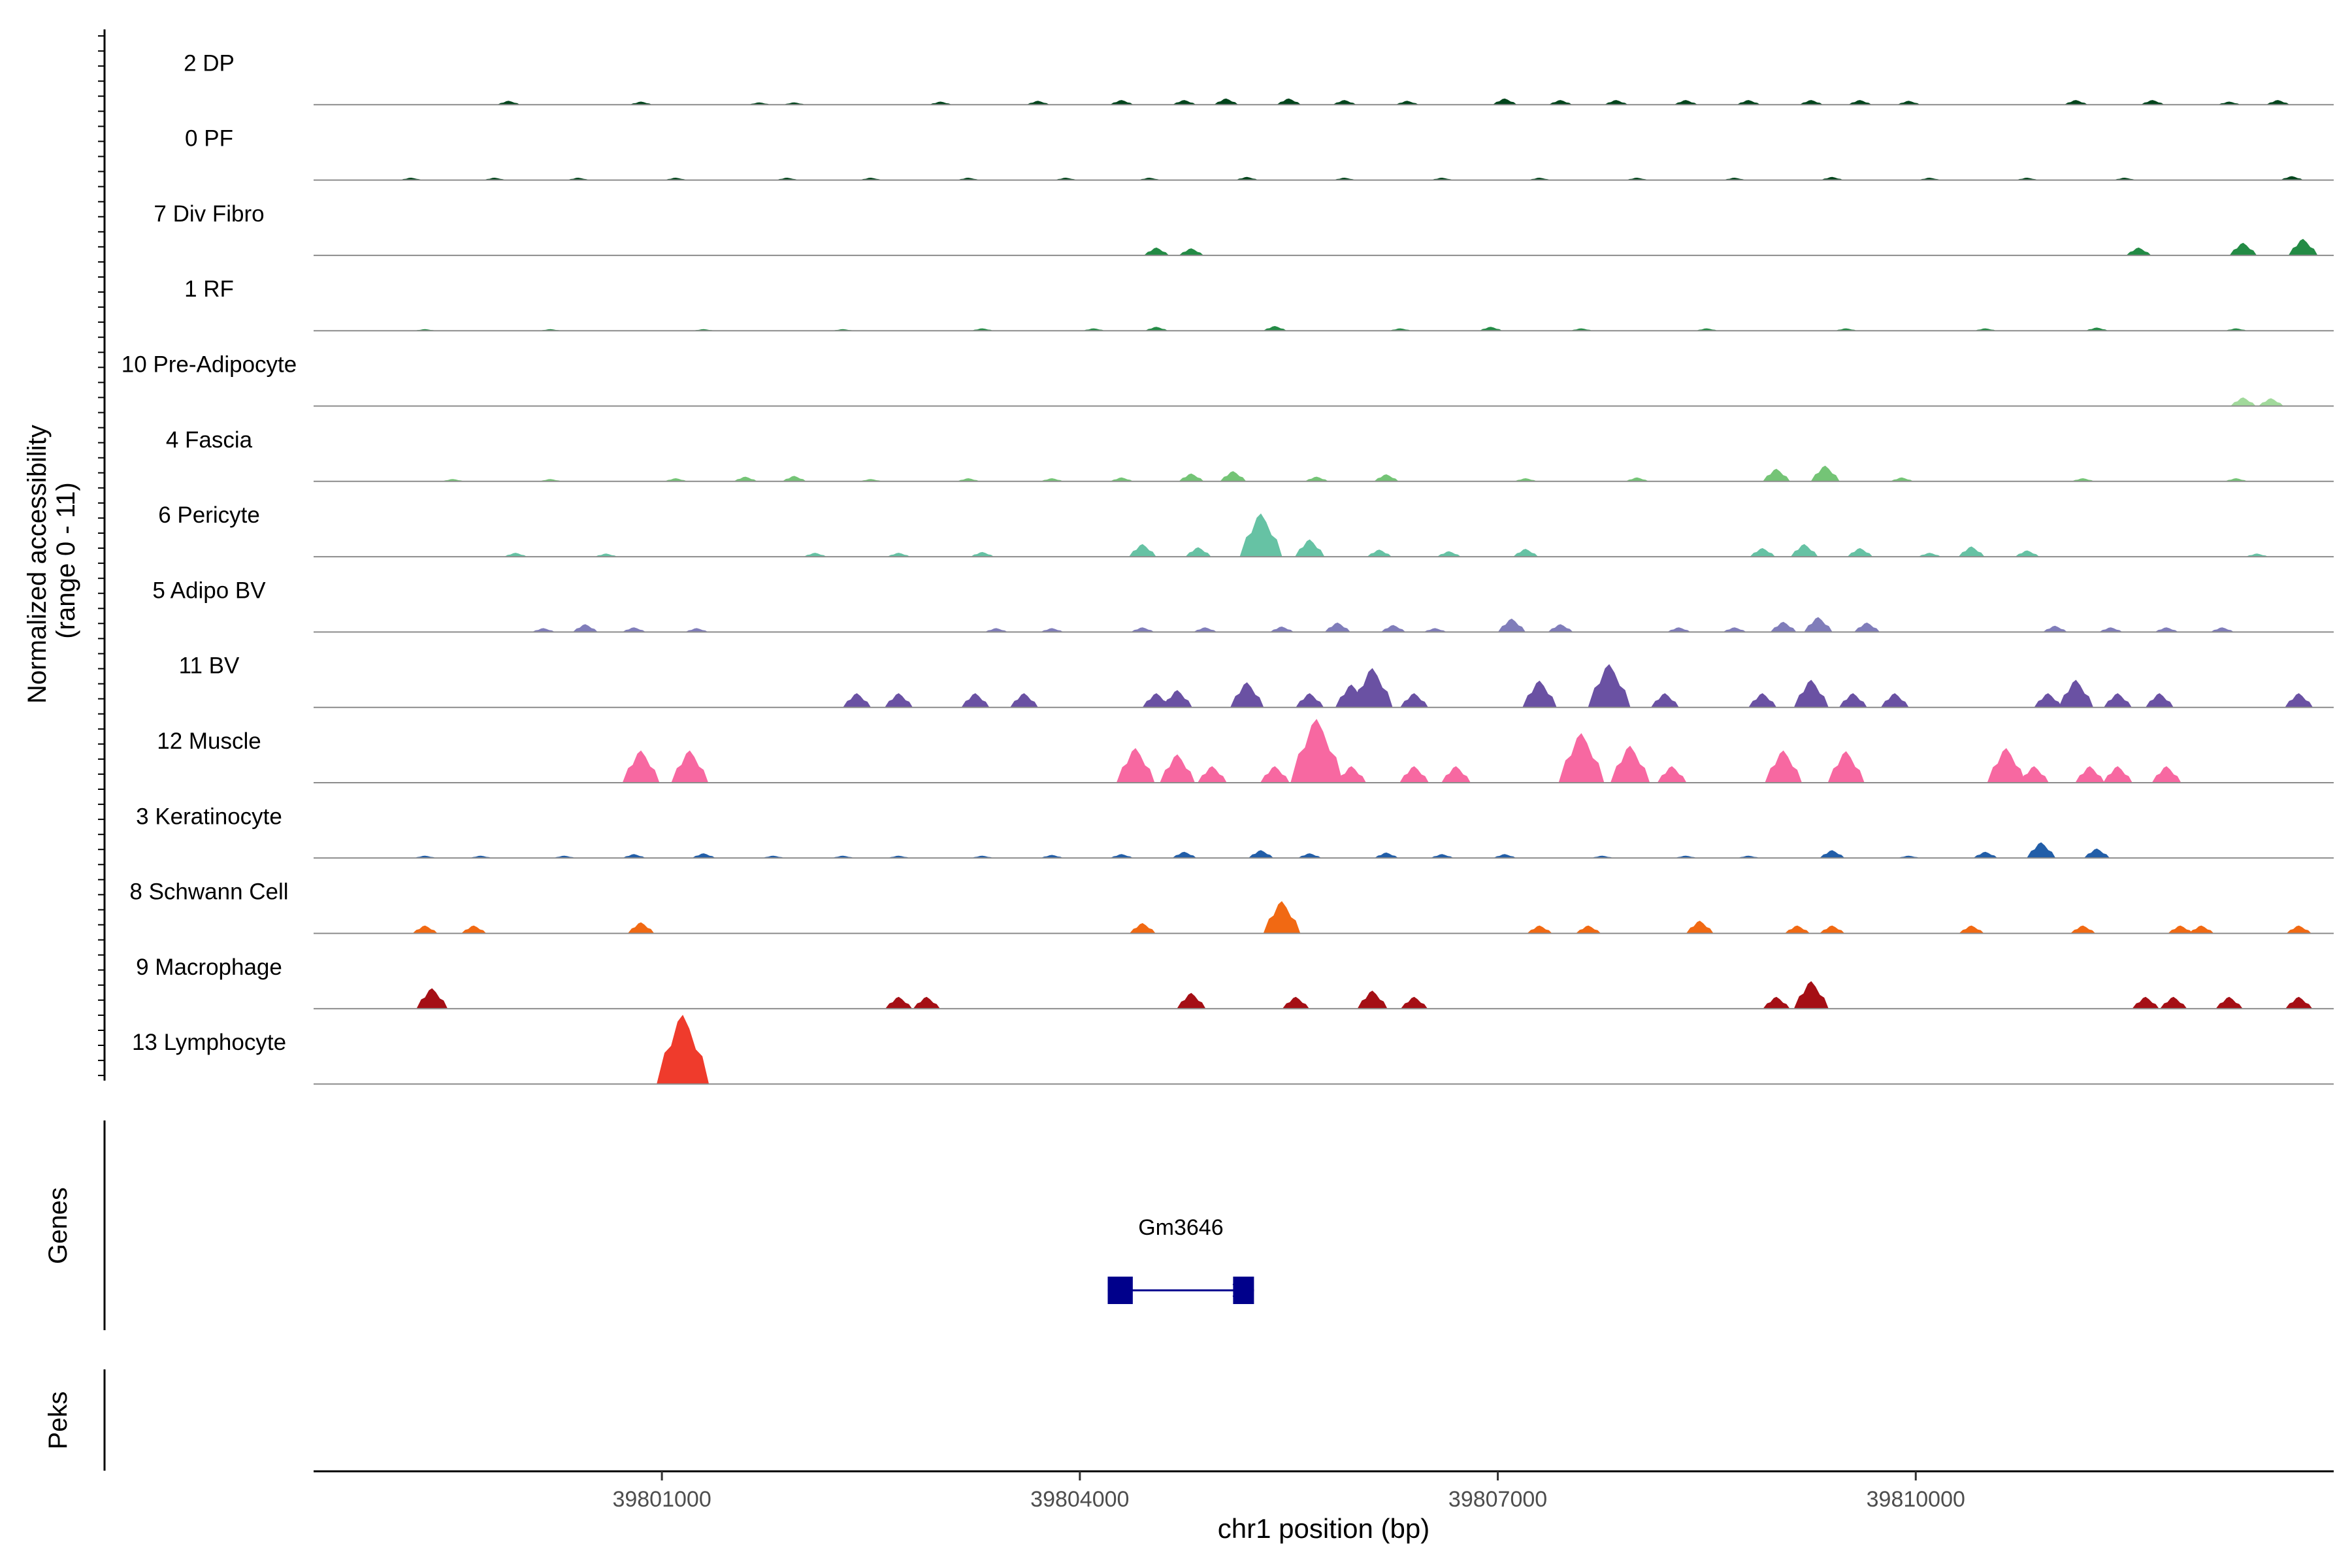 Image resolution: width=2352 pixels, height=1568 pixels. I want to click on y-axis-label: Normalized accessibility (range 0 - 11), so click(51, 560).